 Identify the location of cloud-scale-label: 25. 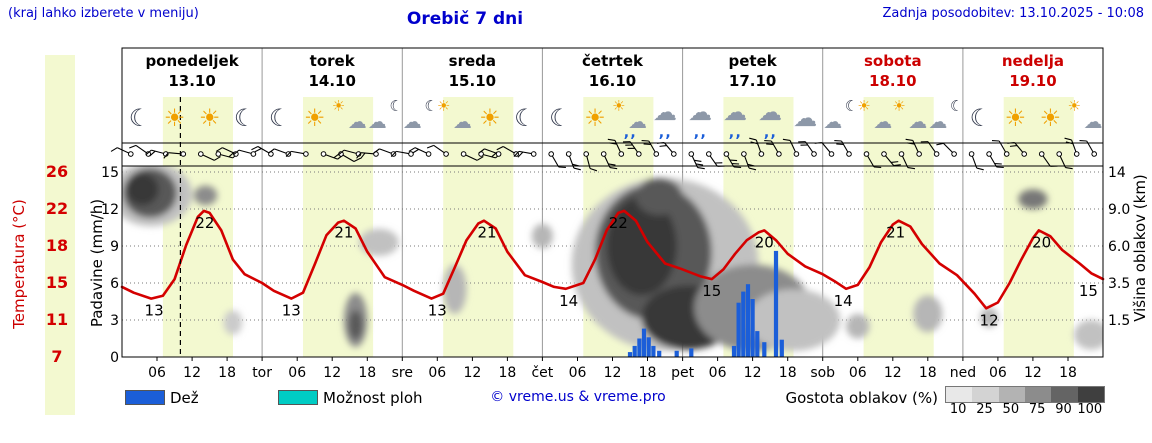
(984, 409).